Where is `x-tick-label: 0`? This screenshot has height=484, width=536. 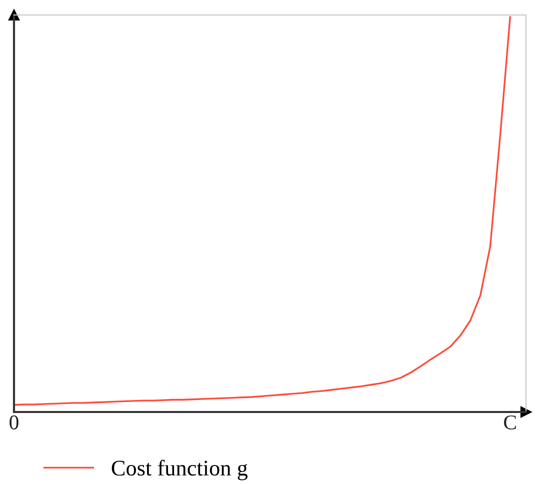 x-tick-label: 0 is located at coordinates (14, 422).